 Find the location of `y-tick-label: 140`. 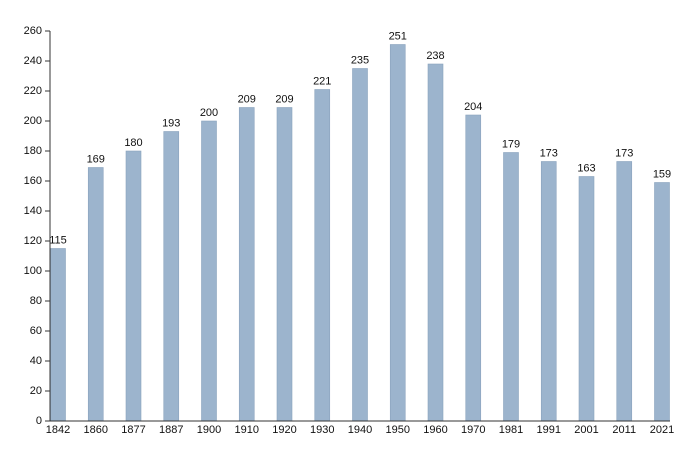

y-tick-label: 140 is located at coordinates (33, 211).